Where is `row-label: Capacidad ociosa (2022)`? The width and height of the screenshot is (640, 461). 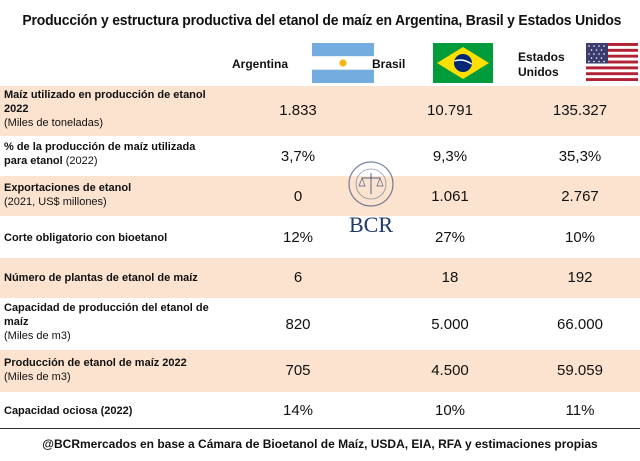 row-label: Capacidad ociosa (2022) is located at coordinates (124, 411).